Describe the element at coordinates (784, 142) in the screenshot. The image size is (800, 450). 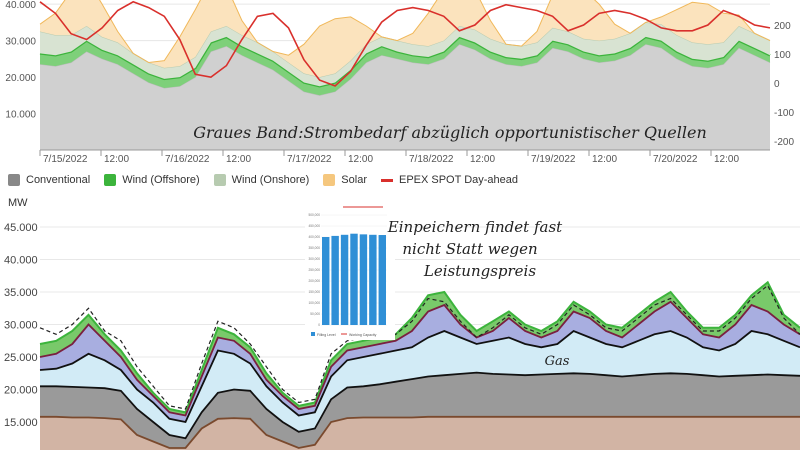
I see `top-right-tick: -200` at that location.